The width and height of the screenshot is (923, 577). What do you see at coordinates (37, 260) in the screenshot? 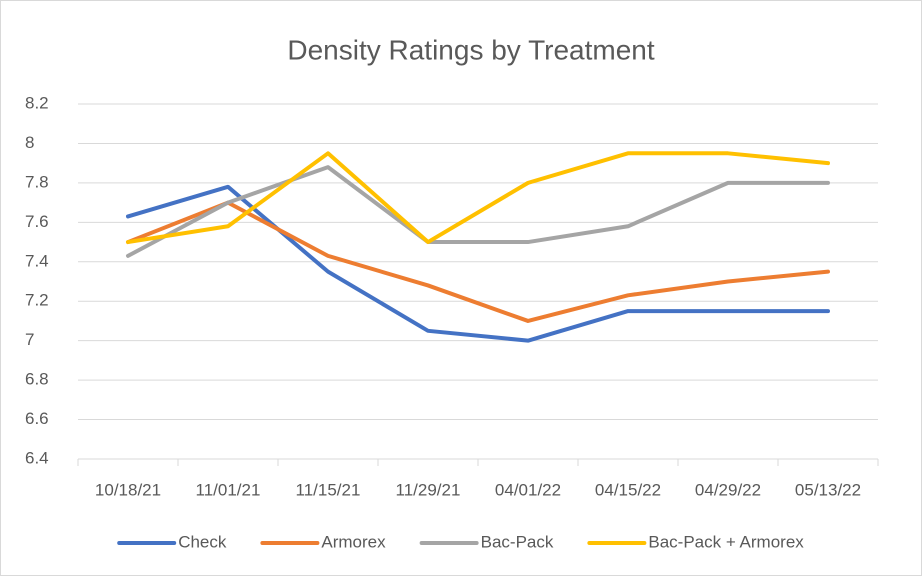
I see `y-tick-label: 7.4` at bounding box center [37, 260].